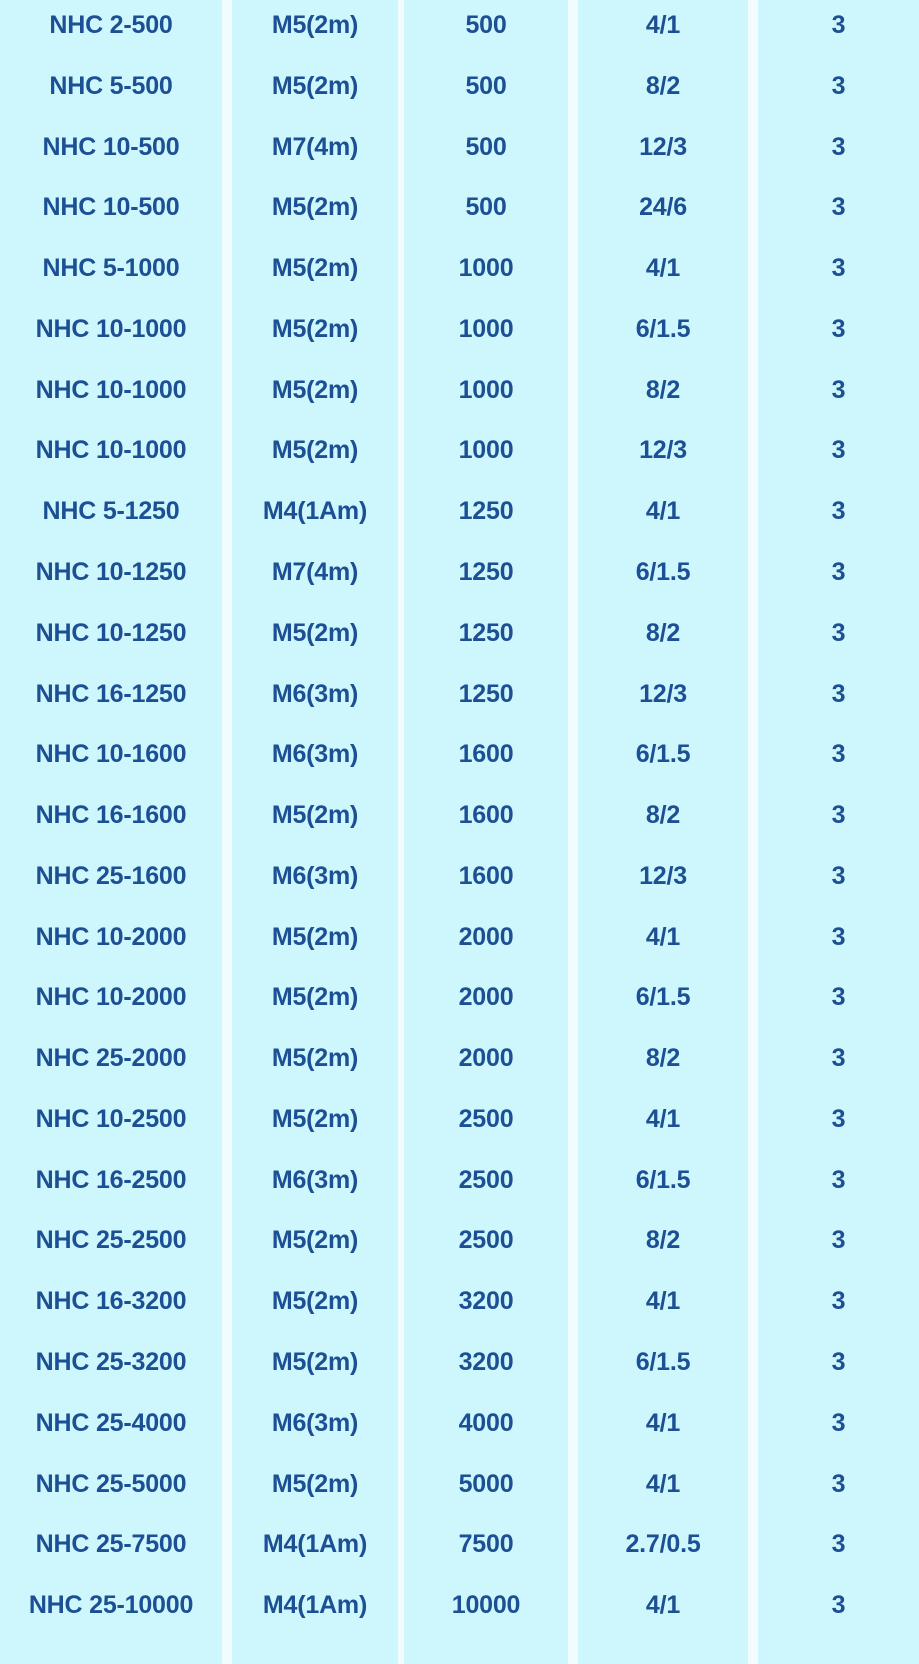  I want to click on table-row: NHC 10-500 M5(2m) 500 24/6 3, so click(459, 207).